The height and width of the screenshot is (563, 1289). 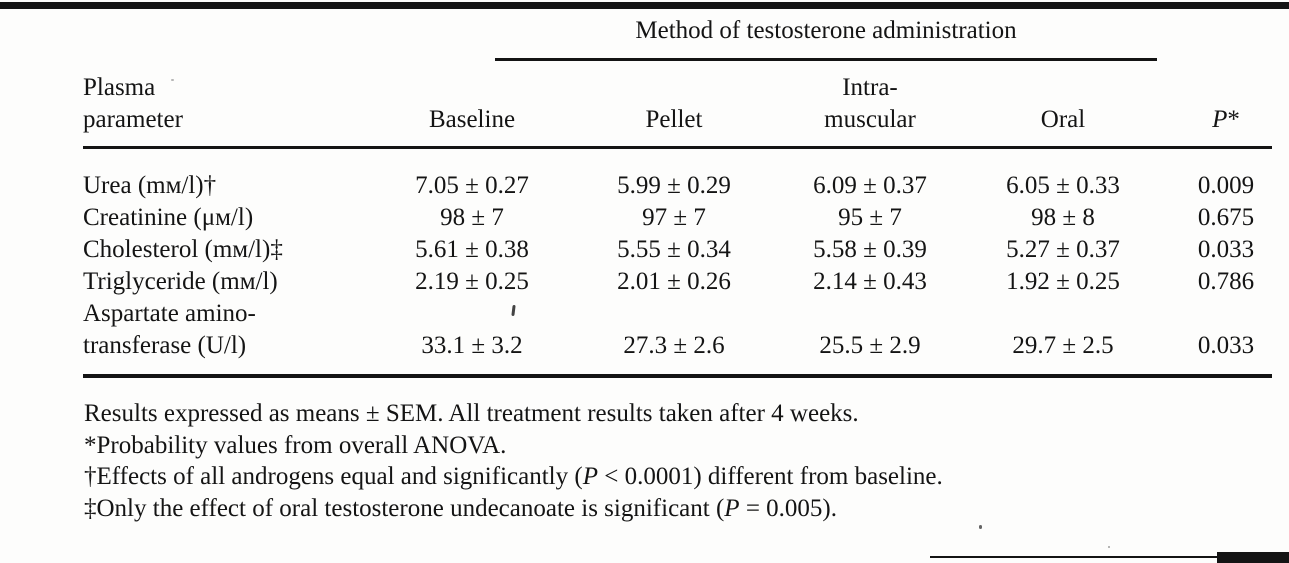 What do you see at coordinates (1063, 185) in the screenshot?
I see `value-oral: 6.05 ± 0.33` at bounding box center [1063, 185].